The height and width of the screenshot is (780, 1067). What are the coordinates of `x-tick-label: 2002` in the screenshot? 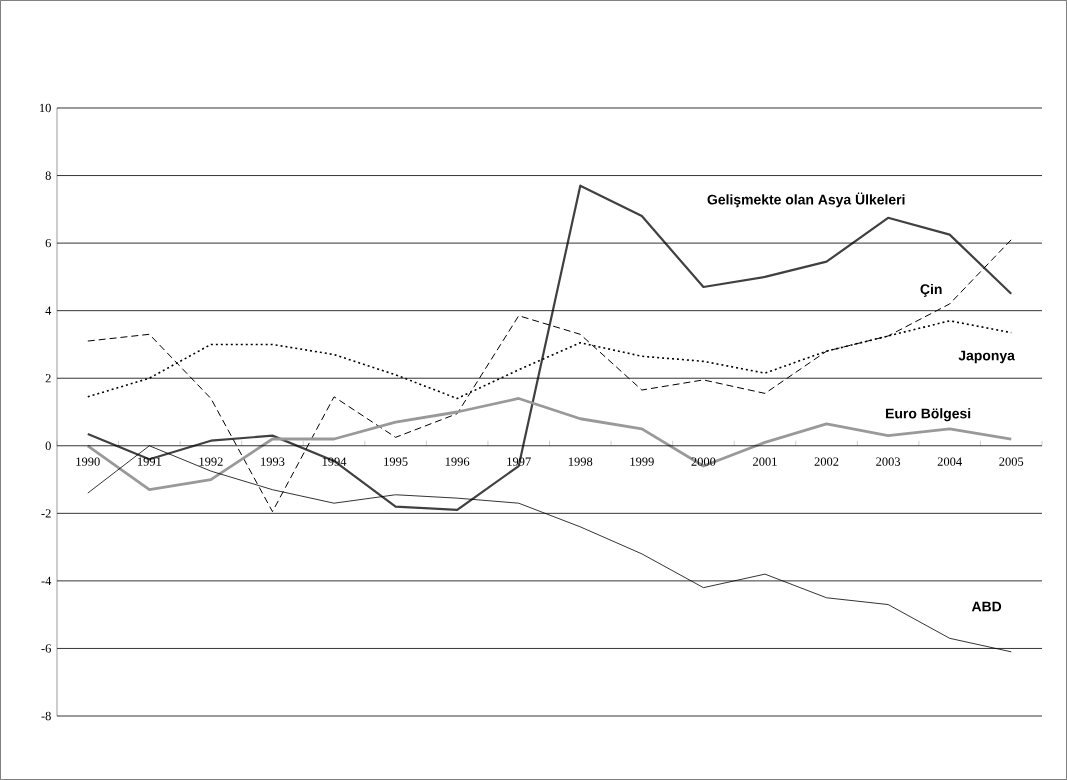 It's located at (826, 461).